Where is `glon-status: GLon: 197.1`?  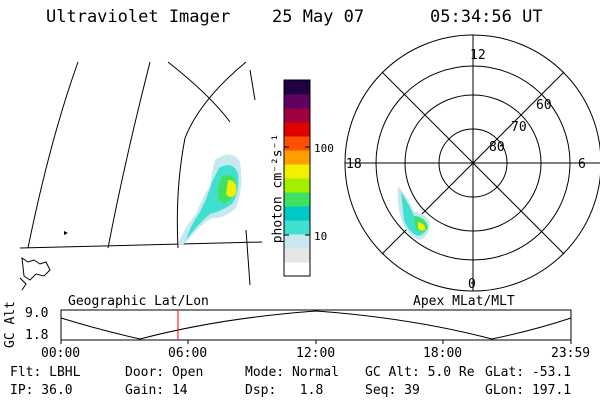 glon-status: GLon: 197.1 is located at coordinates (528, 390).